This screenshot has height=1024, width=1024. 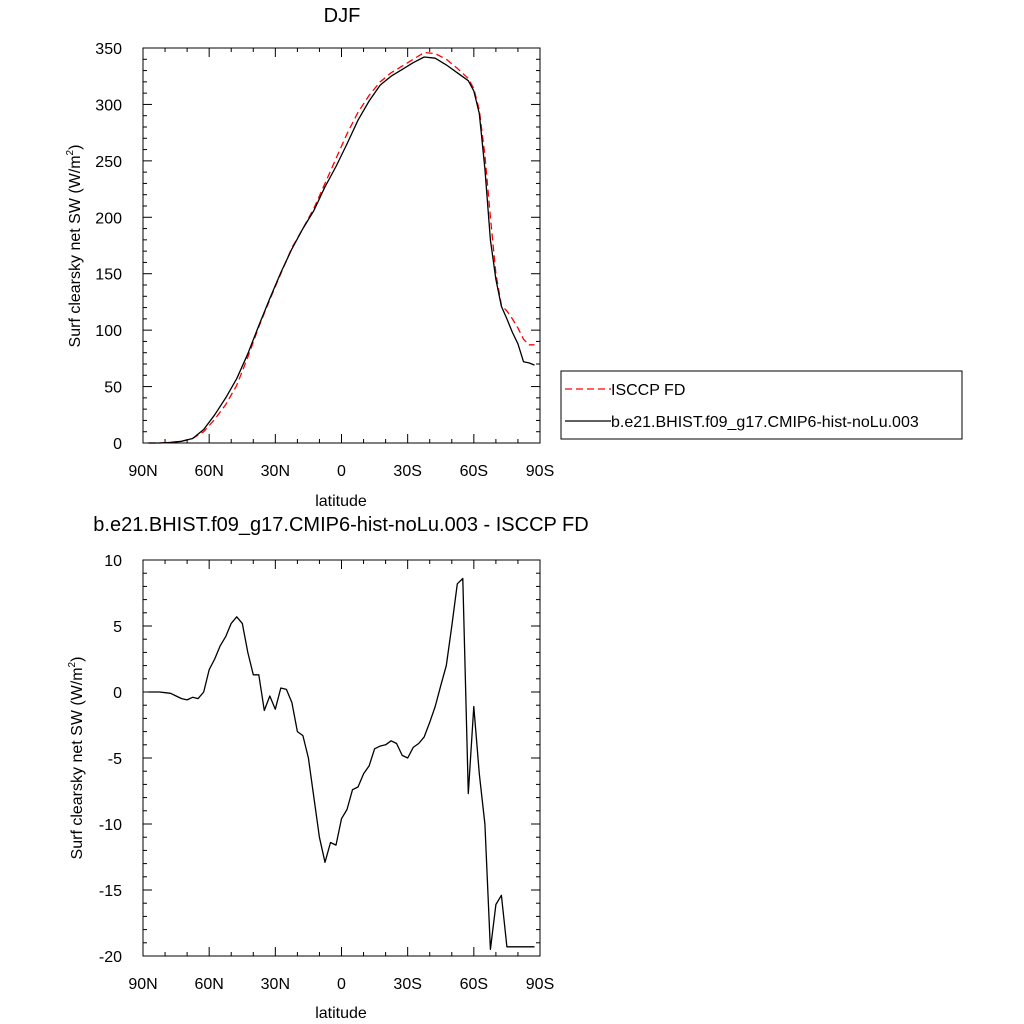 I want to click on chart-title: DJF, so click(x=342, y=16).